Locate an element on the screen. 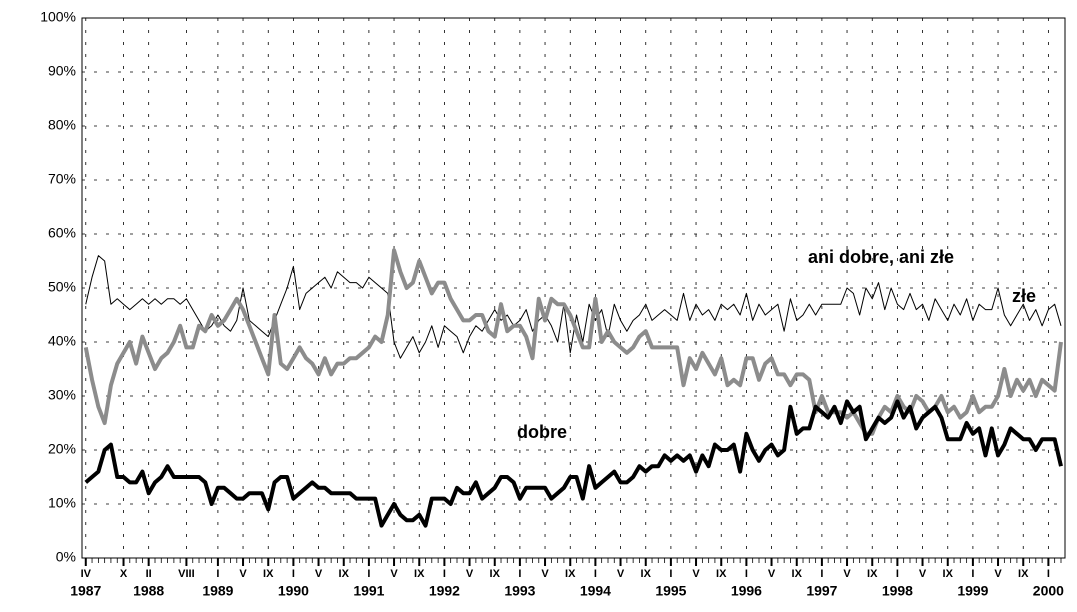  year-label: 1994 is located at coordinates (595, 591).